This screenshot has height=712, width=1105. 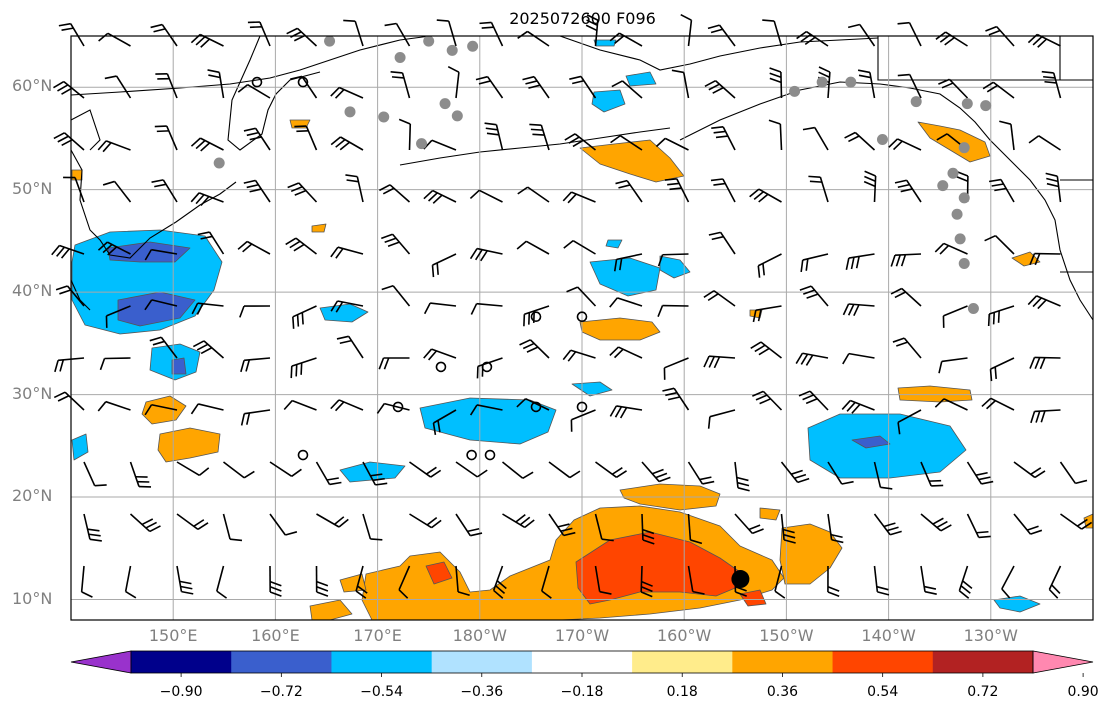 I want to click on coastline-sakhalin, so click(x=85, y=130).